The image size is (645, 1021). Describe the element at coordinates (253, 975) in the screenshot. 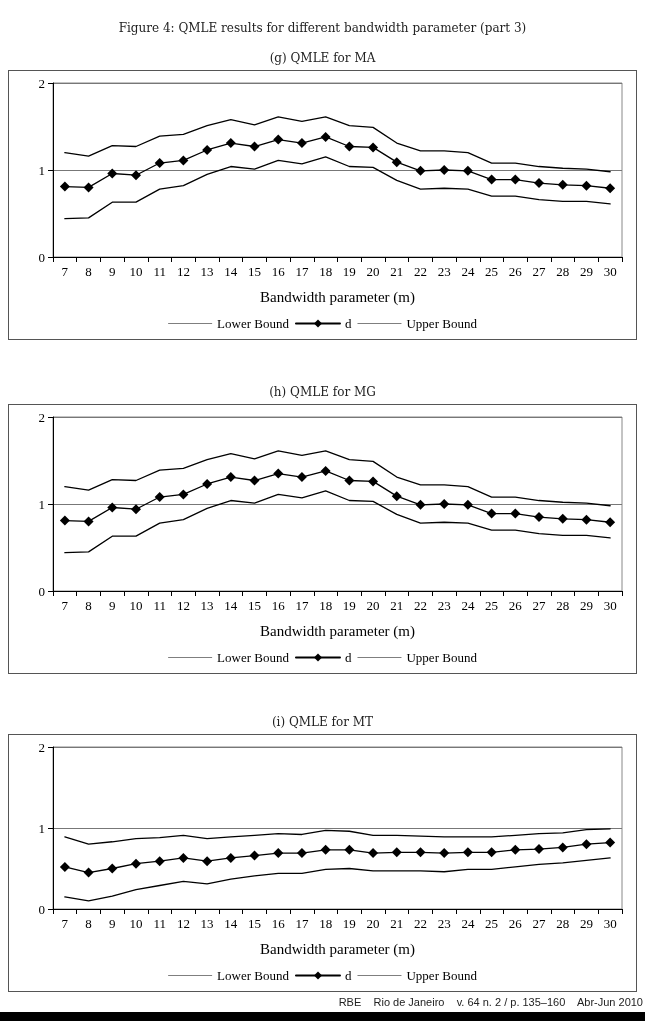

I see `legend-label: Lower Bound` at that location.